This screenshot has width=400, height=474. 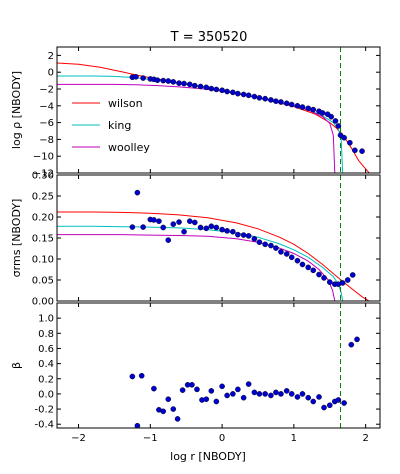 What do you see at coordinates (46, 349) in the screenshot?
I see `y-tick-label: 0.6` at bounding box center [46, 349].